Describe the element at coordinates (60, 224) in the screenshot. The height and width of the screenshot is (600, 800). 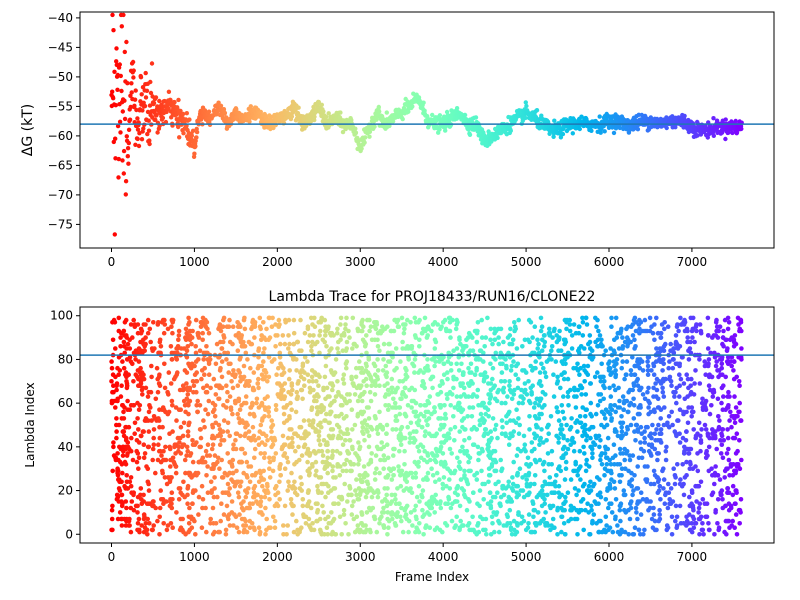
I see `delta-g-y-tick-label: −75` at that location.